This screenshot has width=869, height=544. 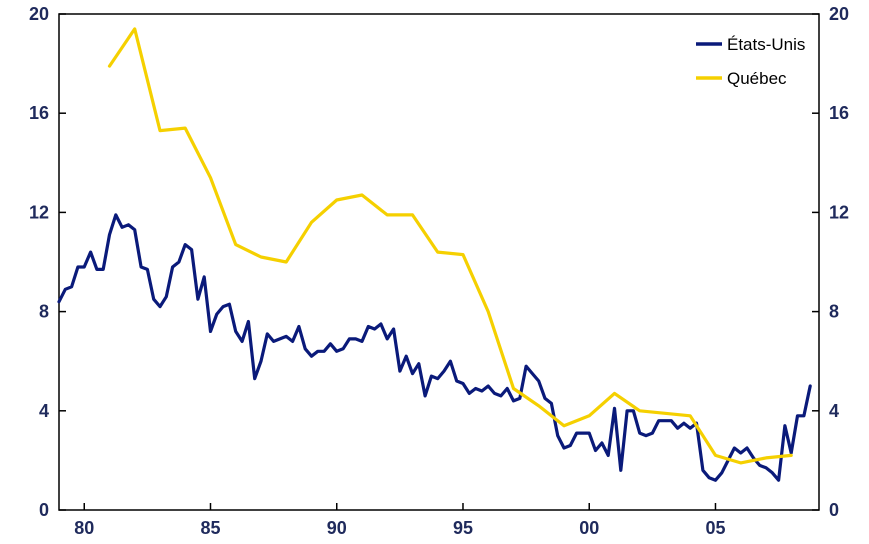 I want to click on x-tick-label: 85, so click(x=210, y=528).